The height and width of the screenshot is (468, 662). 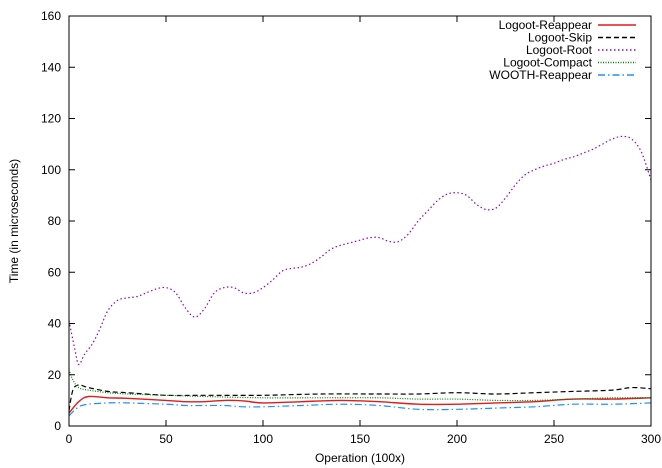 I want to click on y-tick-label: 20, so click(x=55, y=375).